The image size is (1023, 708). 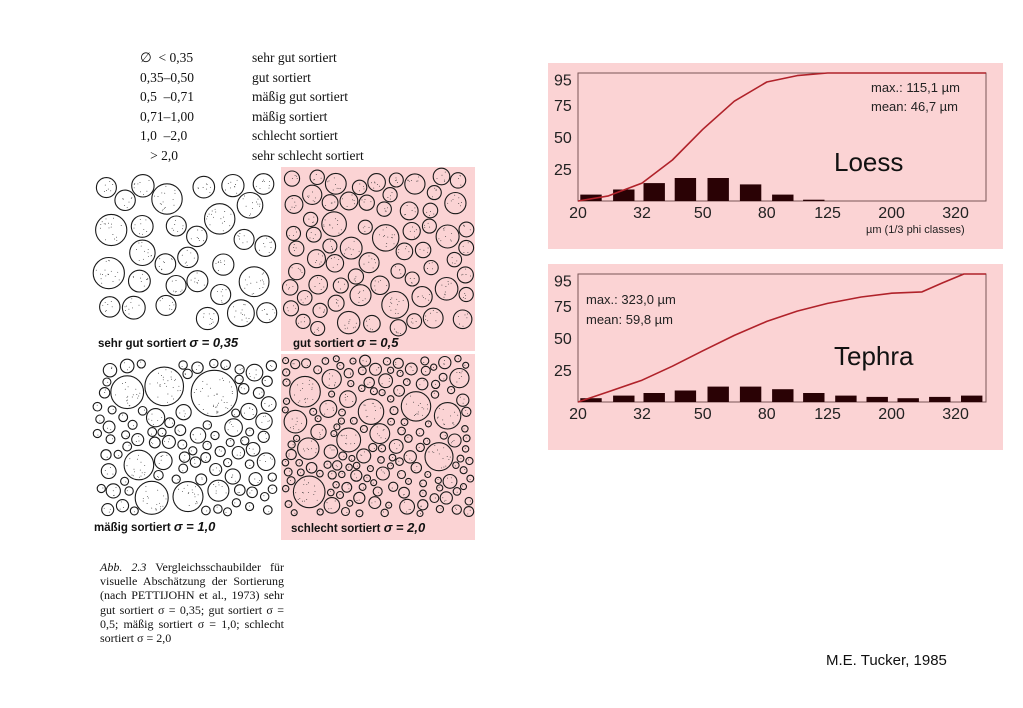 What do you see at coordinates (915, 87) in the screenshot?
I see `chart-max: max.: 115,1 µm` at bounding box center [915, 87].